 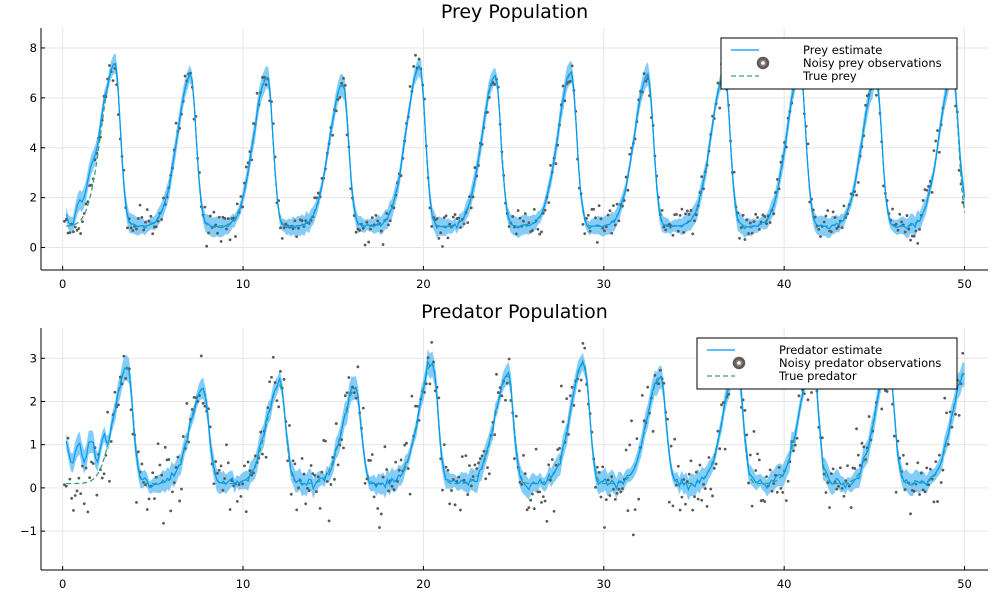 I want to click on predator-x-tick-label: 50, so click(x=964, y=584).